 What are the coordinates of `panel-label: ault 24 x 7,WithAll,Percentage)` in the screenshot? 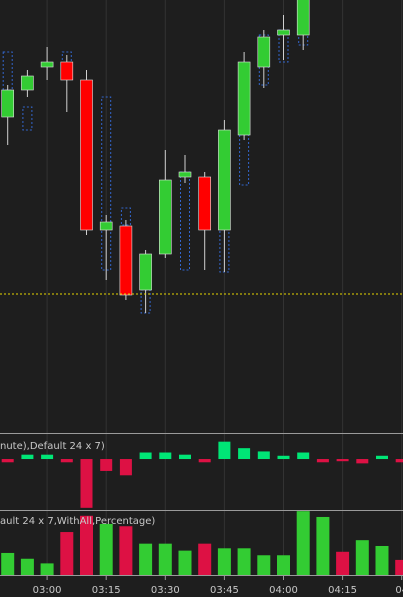 It's located at (77, 521).